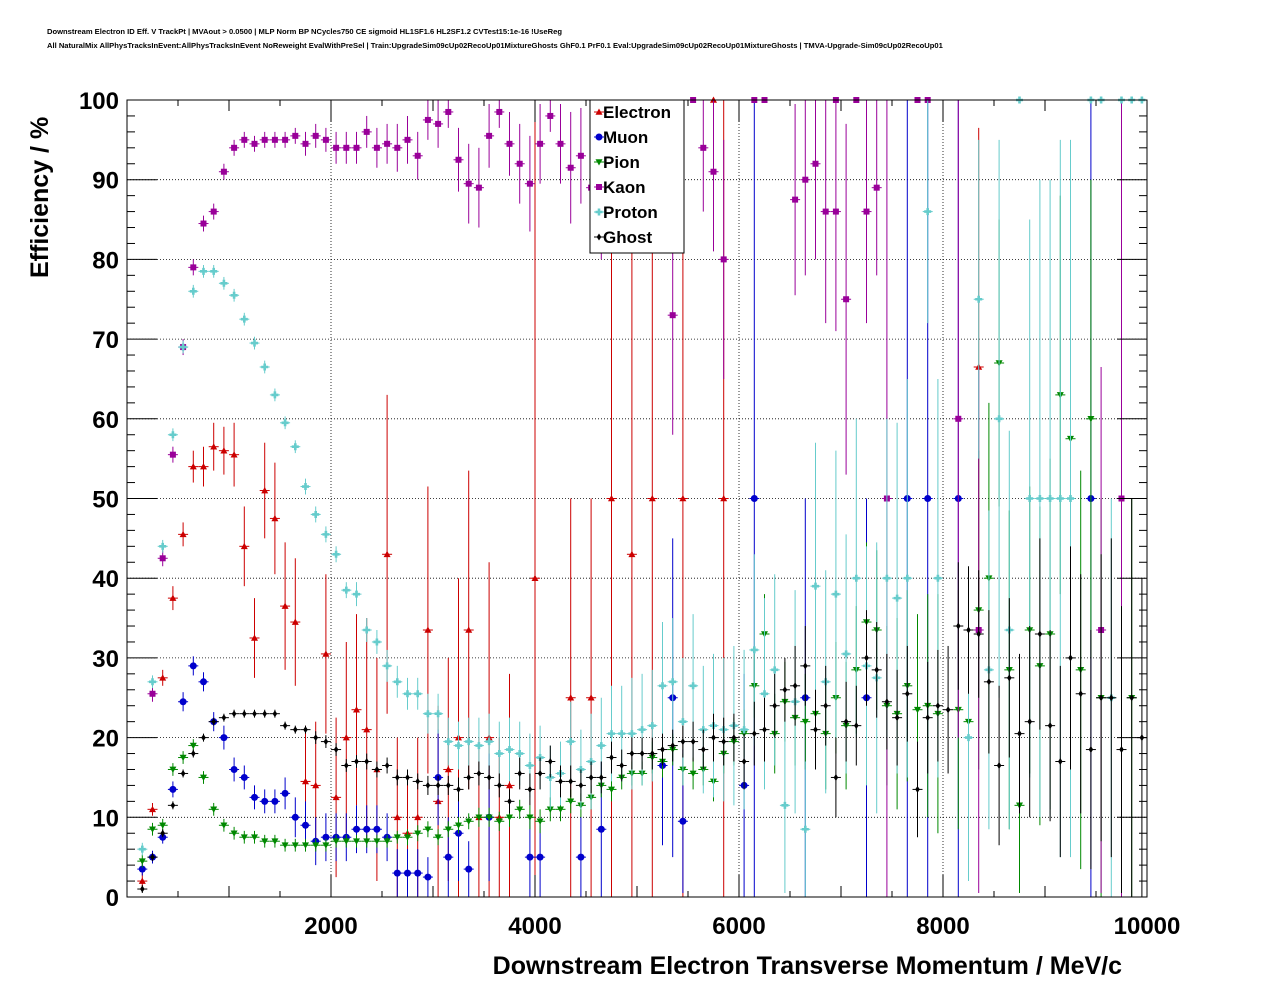 This screenshot has height=996, width=1276. What do you see at coordinates (105, 260) in the screenshot?
I see `y-tick-label: 80` at bounding box center [105, 260].